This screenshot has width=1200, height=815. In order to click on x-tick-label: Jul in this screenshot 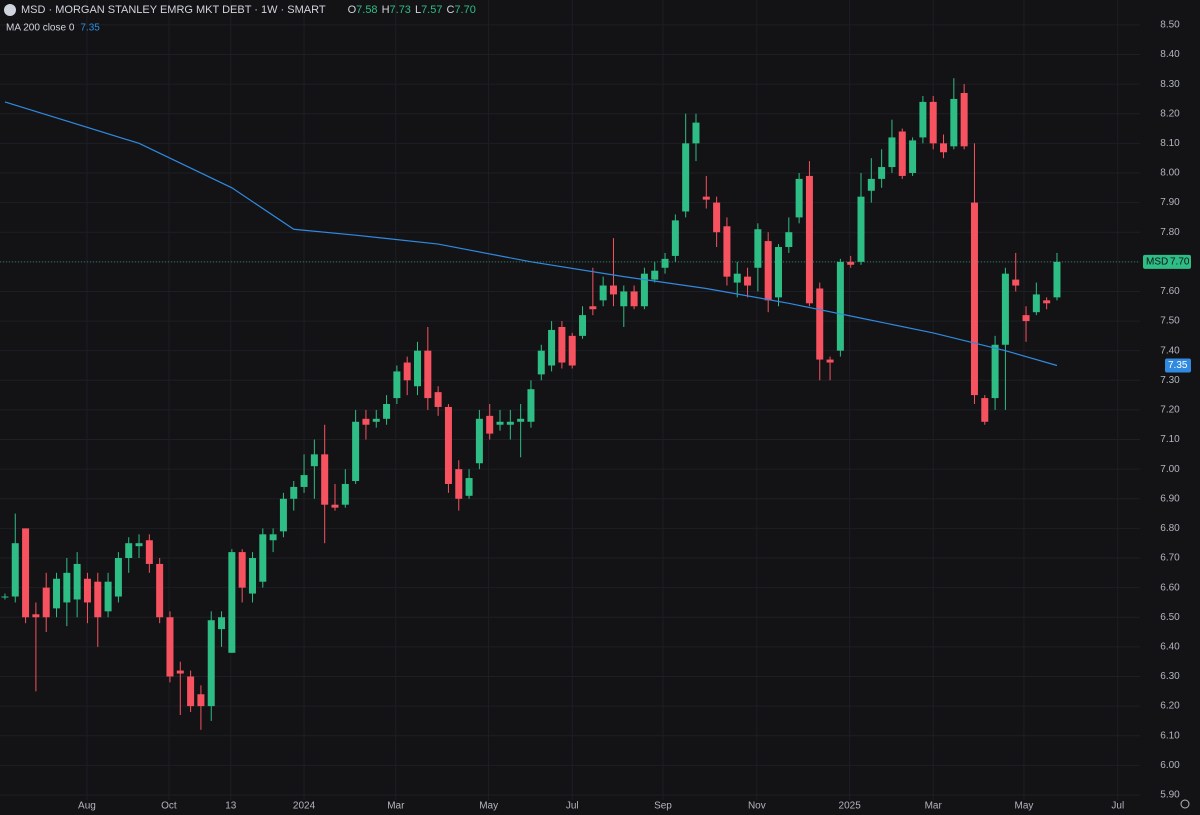, I will do `click(1117, 806)`.